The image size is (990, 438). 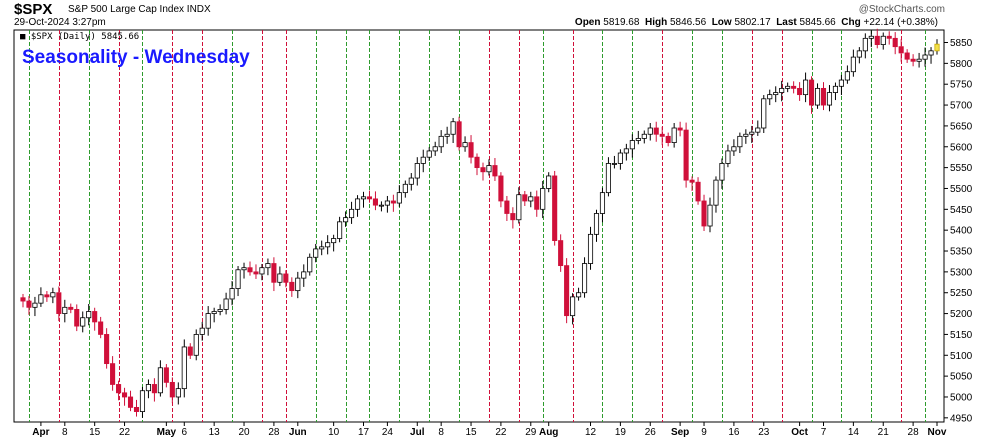 What do you see at coordinates (817, 22) in the screenshot?
I see `last-value: 5845.66` at bounding box center [817, 22].